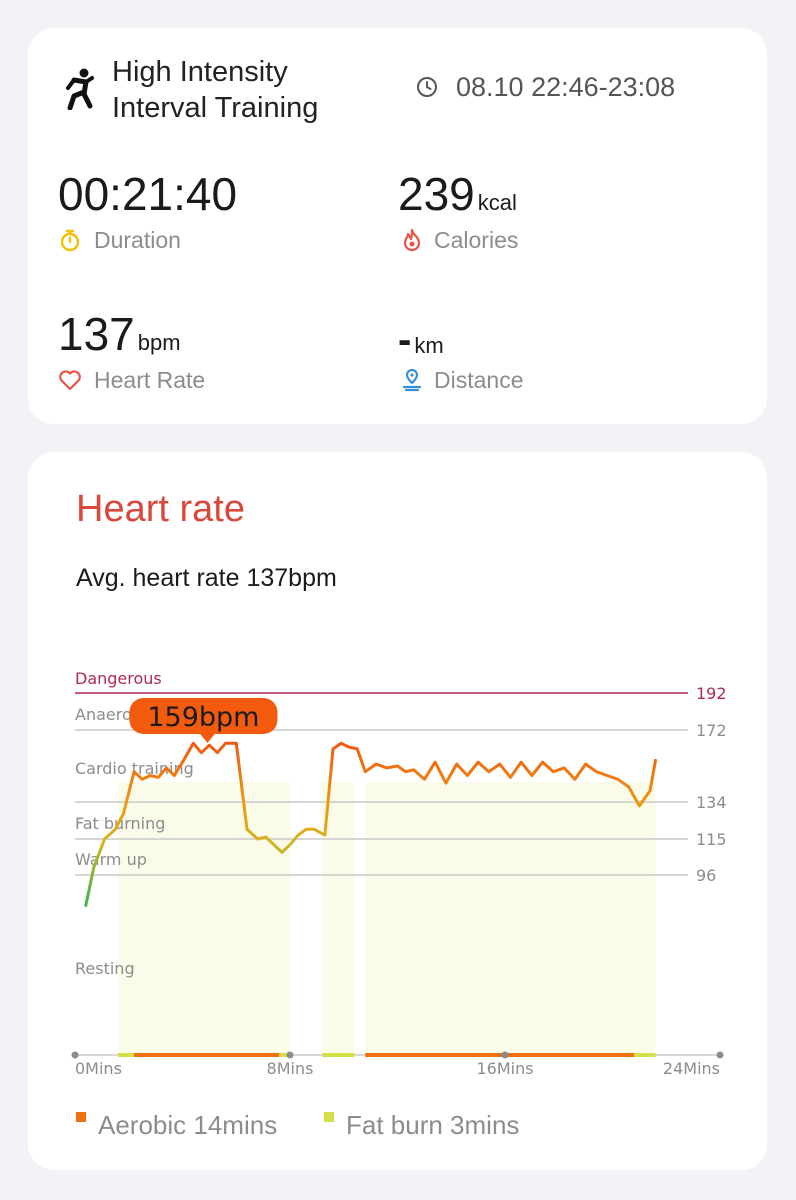 The width and height of the screenshot is (796, 1200). I want to click on zone-label-2: Cardio training, so click(134, 768).